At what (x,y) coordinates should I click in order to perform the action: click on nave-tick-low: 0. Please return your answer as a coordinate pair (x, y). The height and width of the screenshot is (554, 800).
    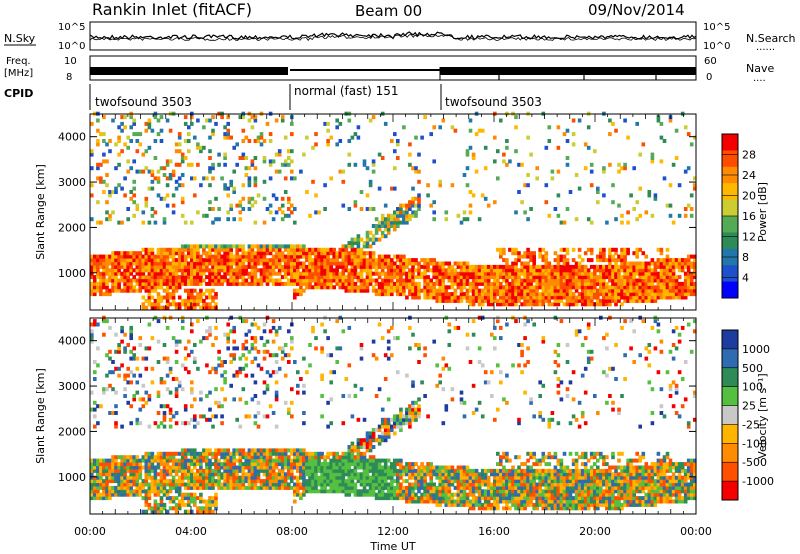
    Looking at the image, I should click on (709, 77).